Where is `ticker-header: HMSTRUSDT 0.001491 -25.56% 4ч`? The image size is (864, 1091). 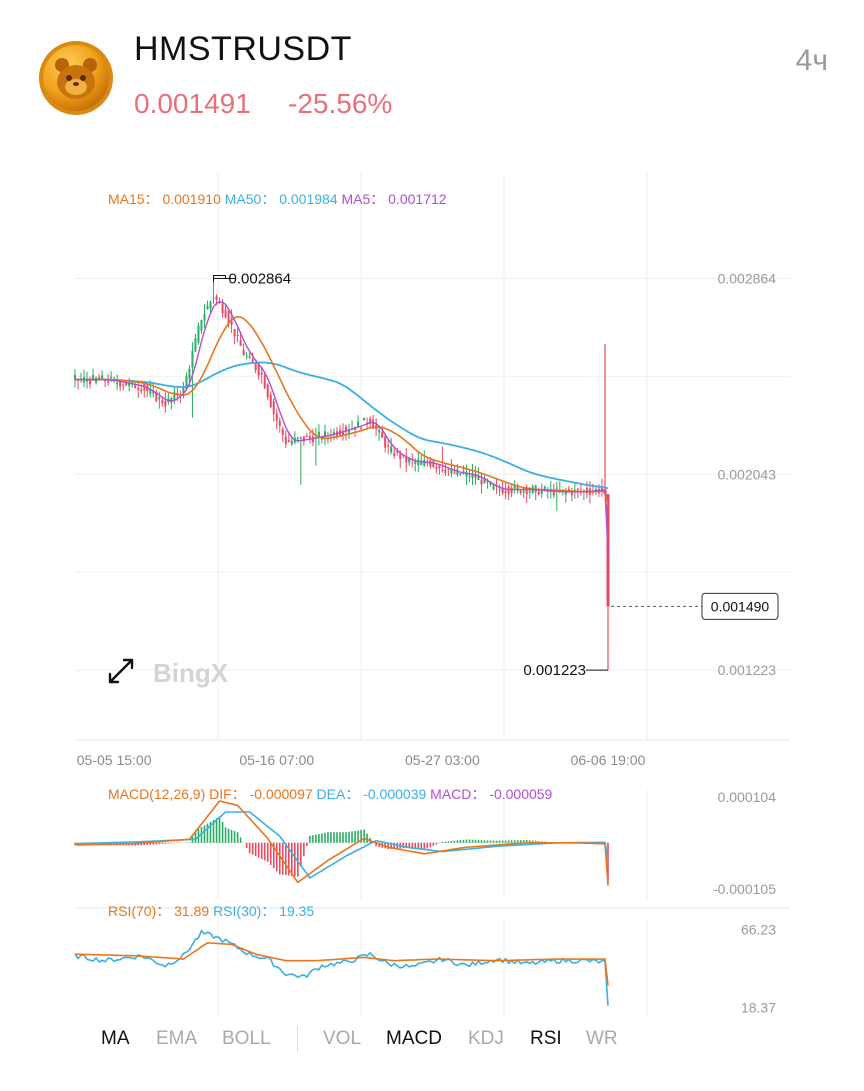 ticker-header: HMSTRUSDT 0.001491 -25.56% 4ч is located at coordinates (432, 70).